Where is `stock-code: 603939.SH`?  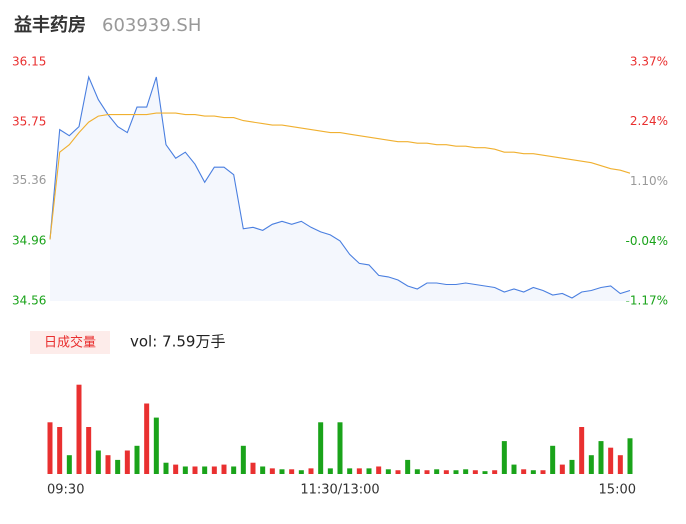
stock-code: 603939.SH is located at coordinates (151, 25).